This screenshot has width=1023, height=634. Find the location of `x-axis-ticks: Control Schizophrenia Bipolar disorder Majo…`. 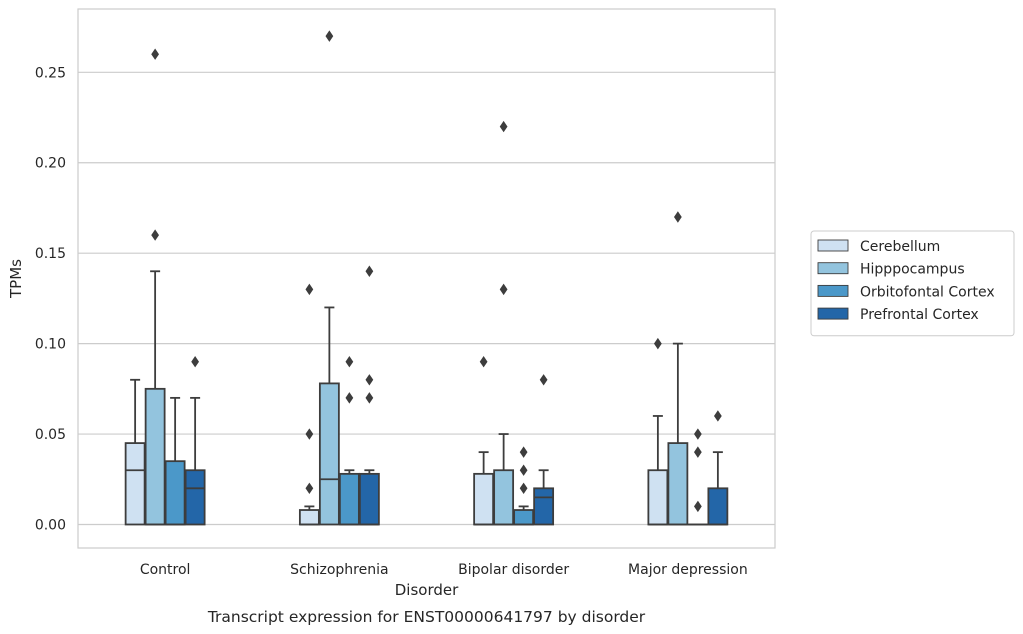

x-axis-ticks: Control Schizophrenia Bipolar disorder Majo… is located at coordinates (444, 570).